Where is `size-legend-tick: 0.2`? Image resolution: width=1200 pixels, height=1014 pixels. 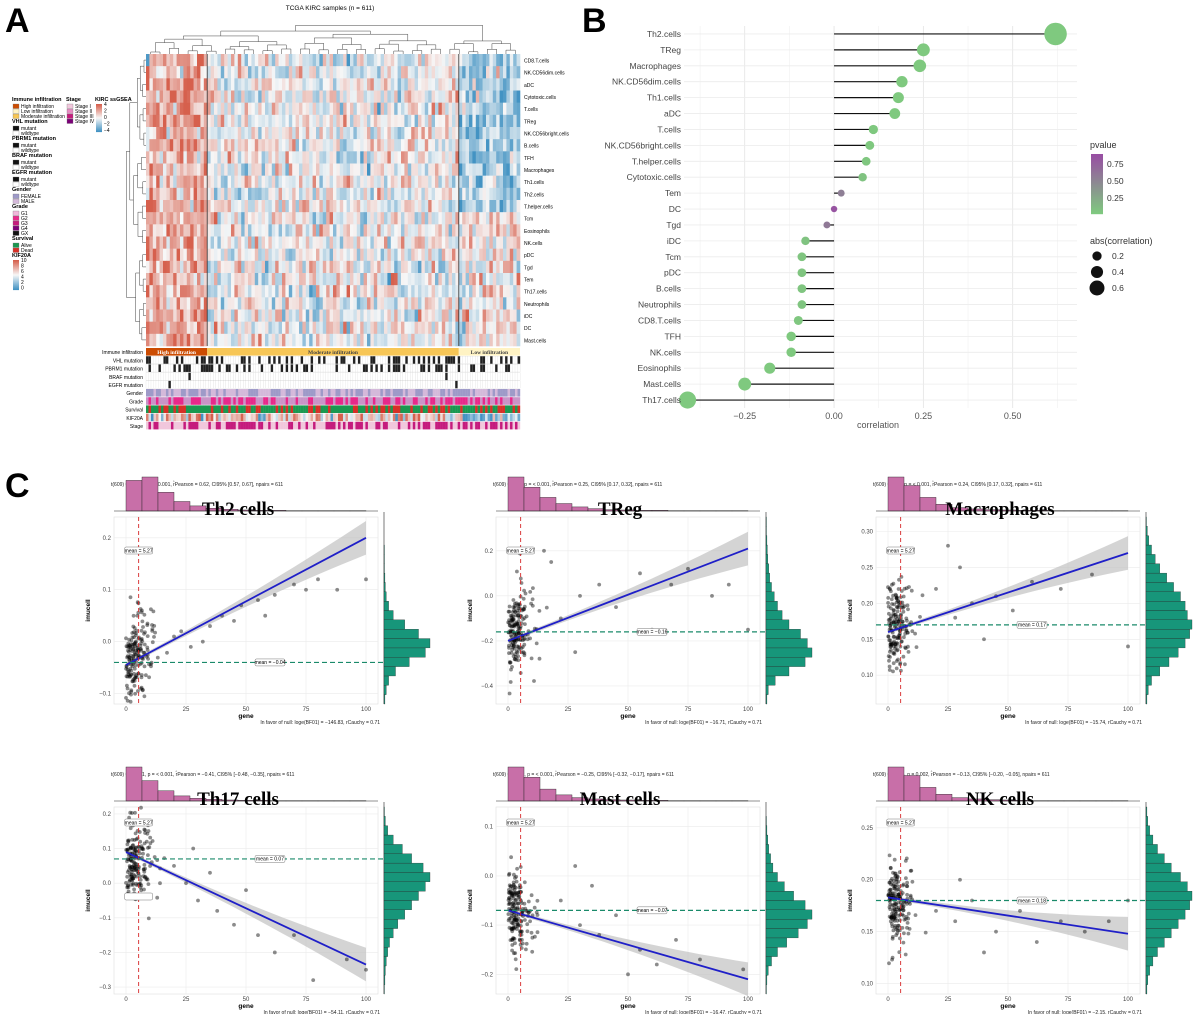
size-legend-tick: 0.2 is located at coordinates (1118, 256).